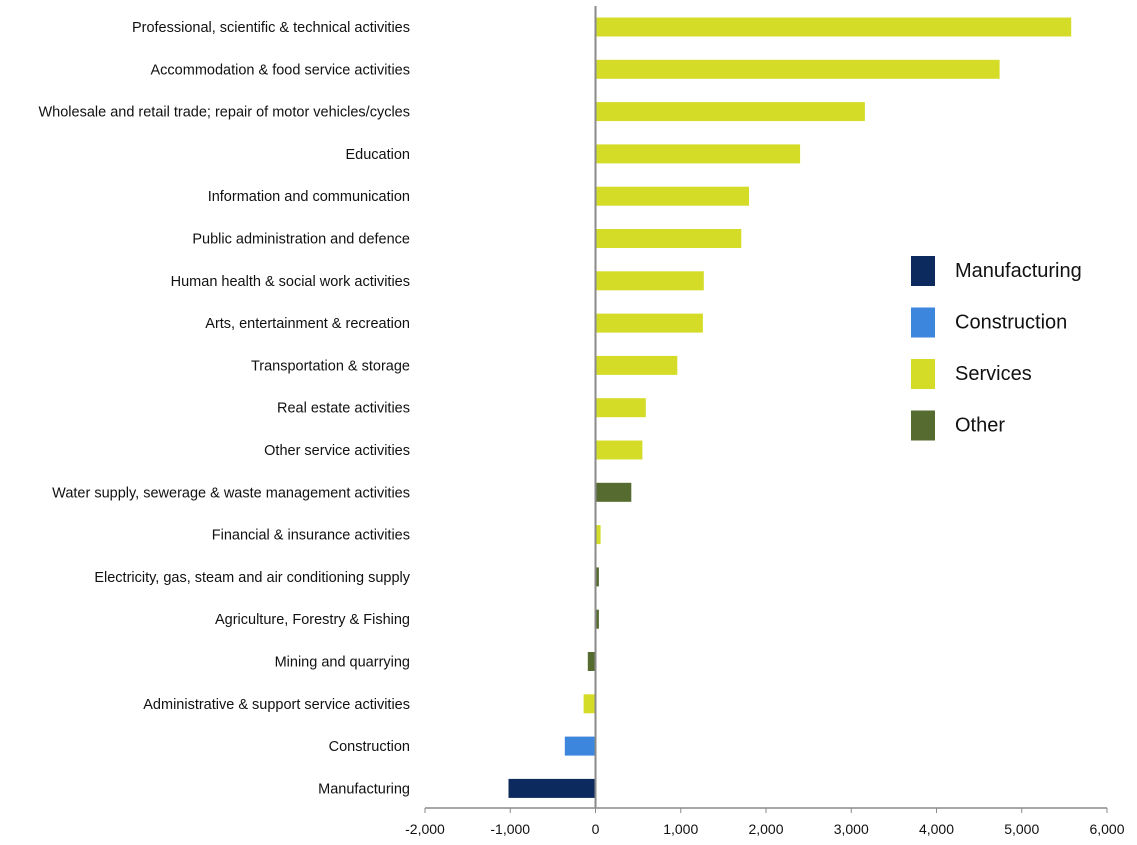  What do you see at coordinates (1011, 323) in the screenshot?
I see `legend-label: Construction` at bounding box center [1011, 323].